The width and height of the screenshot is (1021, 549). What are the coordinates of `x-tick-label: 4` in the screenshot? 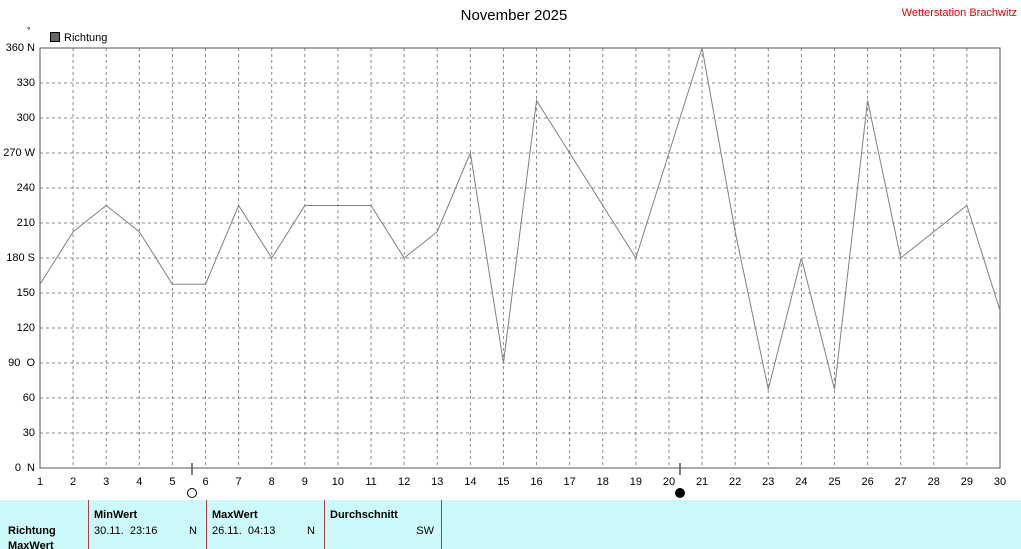 It's located at (139, 482).